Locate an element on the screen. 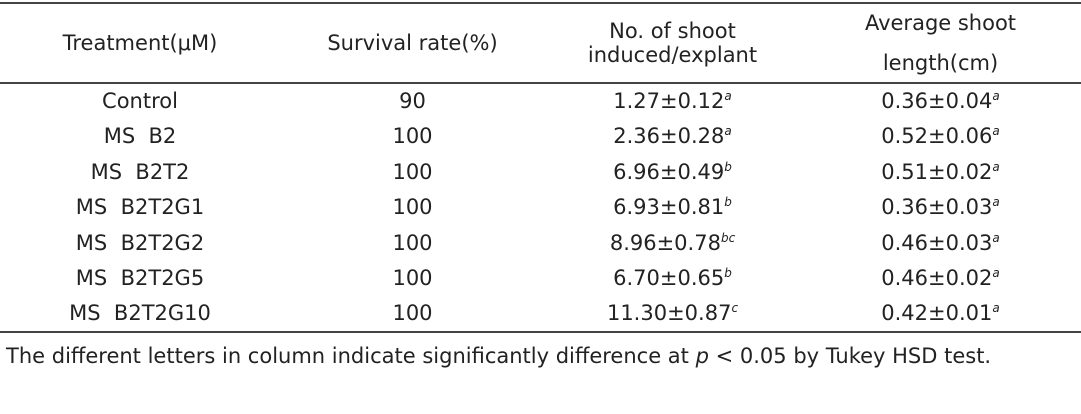 The width and height of the screenshot is (1081, 414). cell: 0.42±0.01a is located at coordinates (940, 314).